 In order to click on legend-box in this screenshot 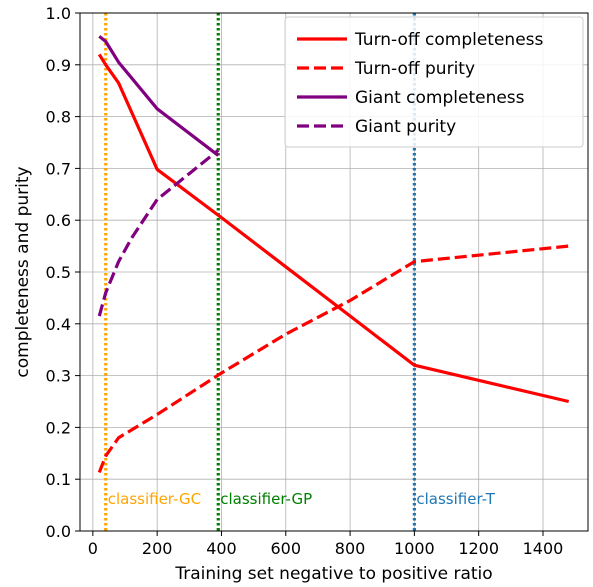, I will do `click(434, 82)`.